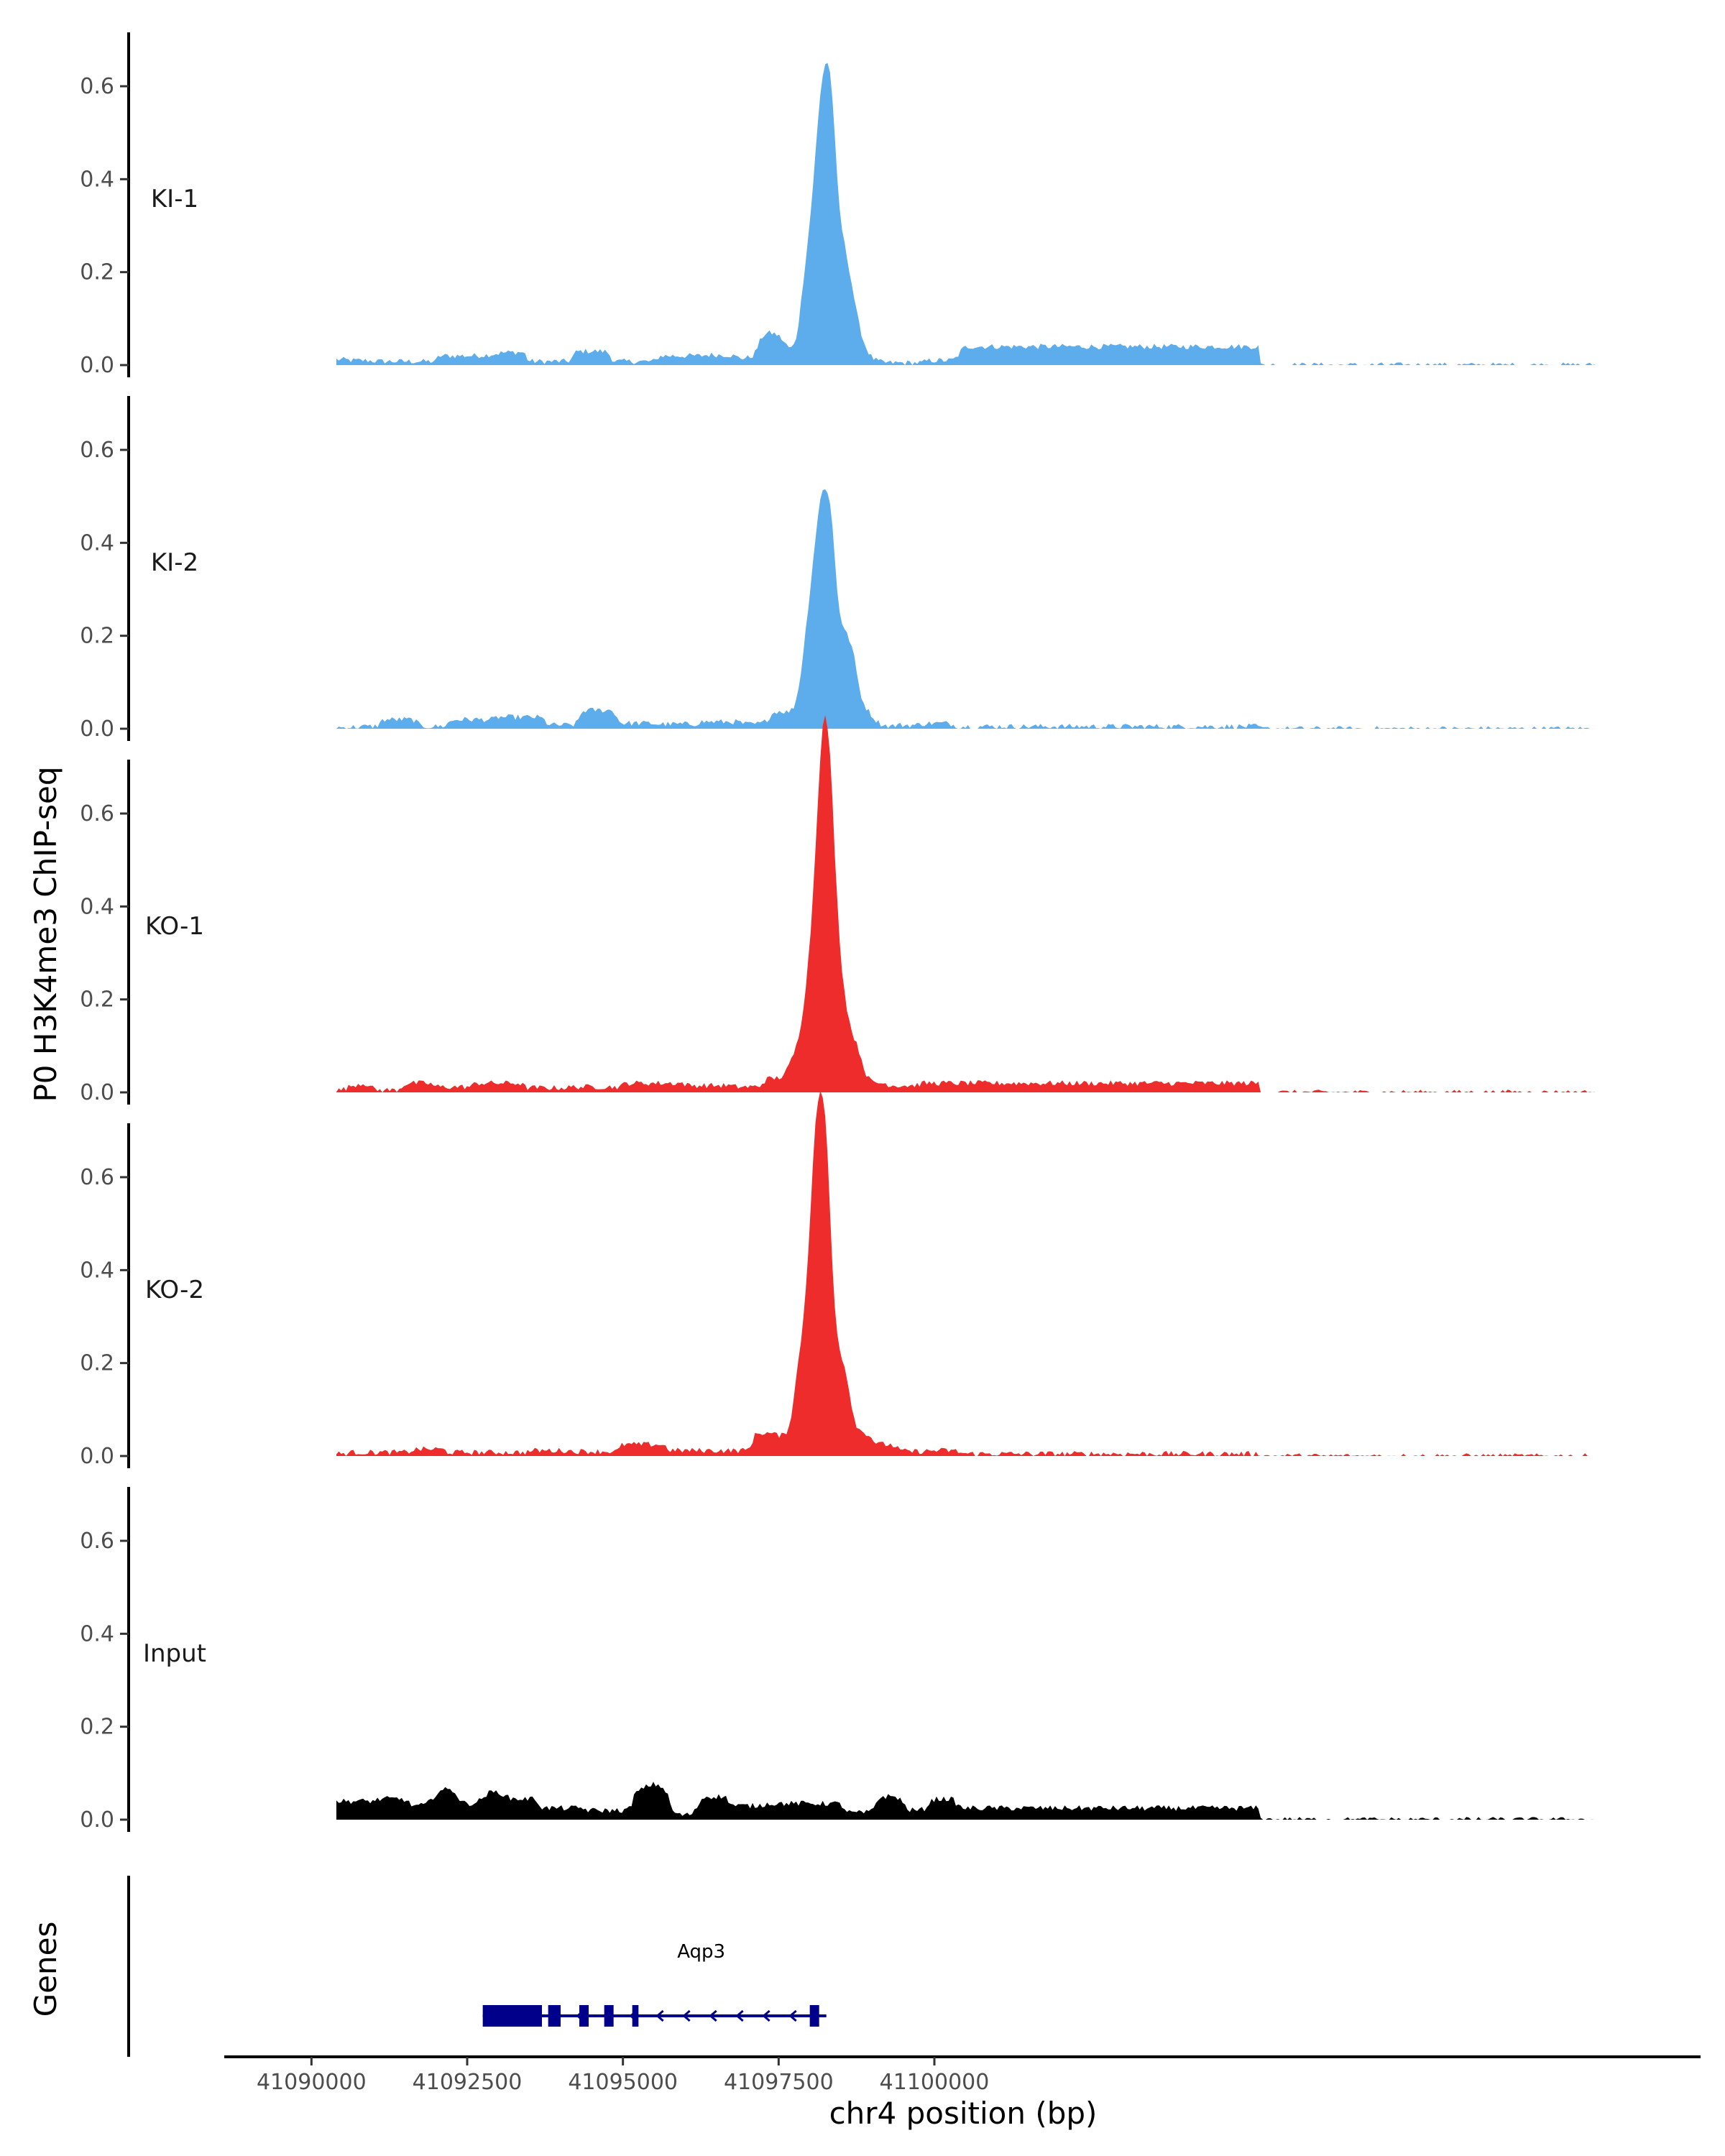 The height and width of the screenshot is (2156, 1725). Describe the element at coordinates (174, 1653) in the screenshot. I see `track-label: Input` at that location.